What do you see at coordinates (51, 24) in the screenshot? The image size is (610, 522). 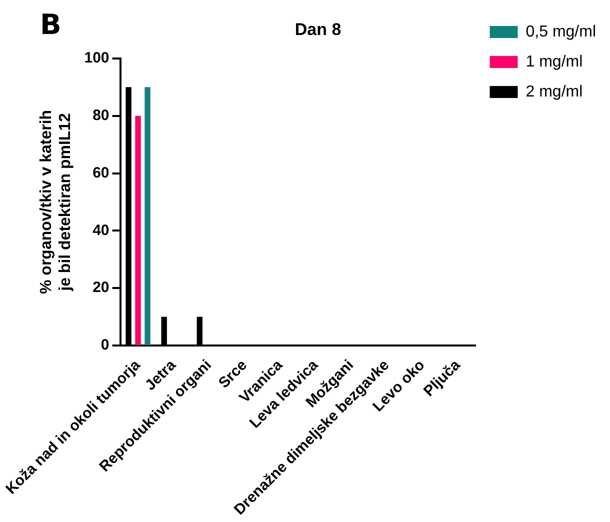 I see `text: B` at bounding box center [51, 24].